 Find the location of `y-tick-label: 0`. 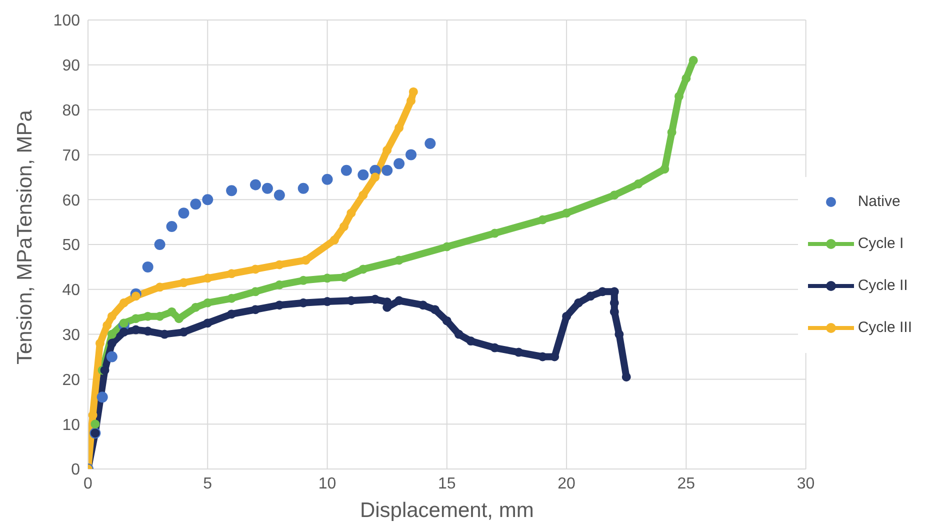

y-tick-label: 0 is located at coordinates (75, 470).